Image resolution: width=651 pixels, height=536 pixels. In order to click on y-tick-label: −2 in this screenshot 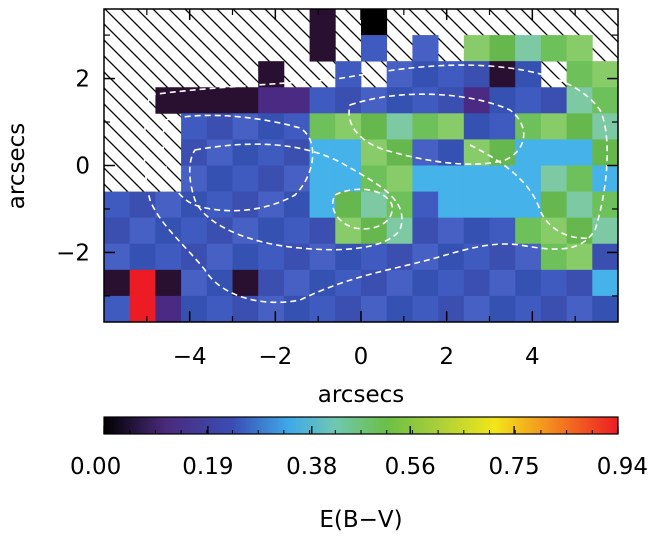, I will do `click(73, 253)`.